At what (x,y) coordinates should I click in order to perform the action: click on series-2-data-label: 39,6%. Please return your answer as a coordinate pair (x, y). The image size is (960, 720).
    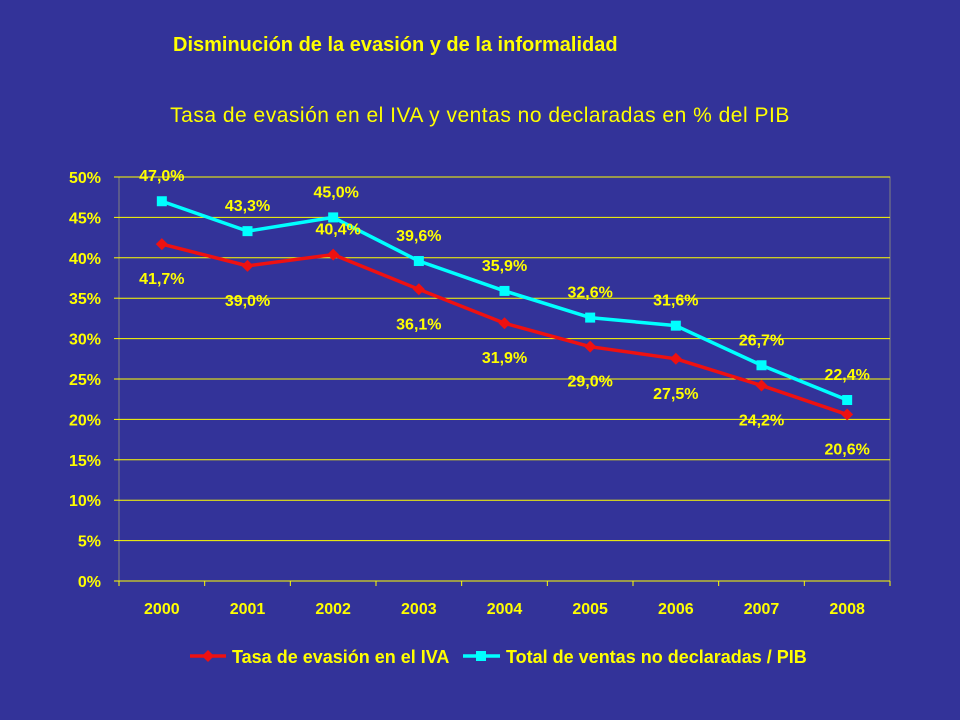
    Looking at the image, I should click on (418, 236).